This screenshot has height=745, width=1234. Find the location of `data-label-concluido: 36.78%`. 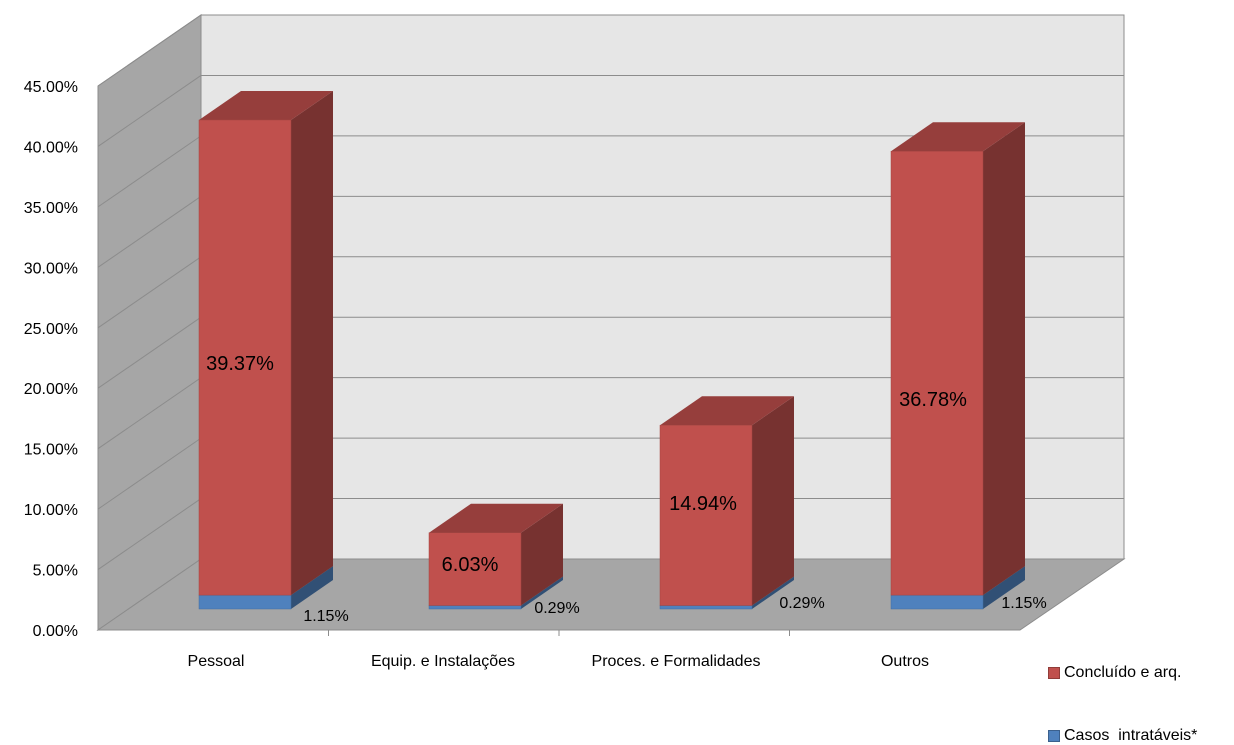

data-label-concluido: 36.78% is located at coordinates (933, 400).